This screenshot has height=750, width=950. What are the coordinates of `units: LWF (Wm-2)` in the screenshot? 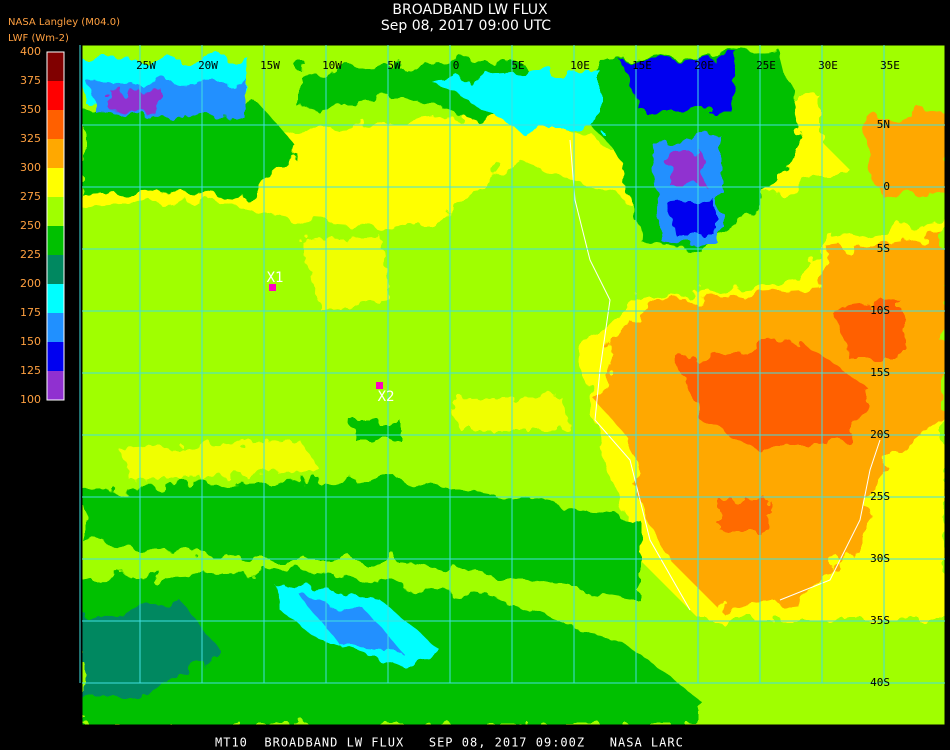 It's located at (38, 38).